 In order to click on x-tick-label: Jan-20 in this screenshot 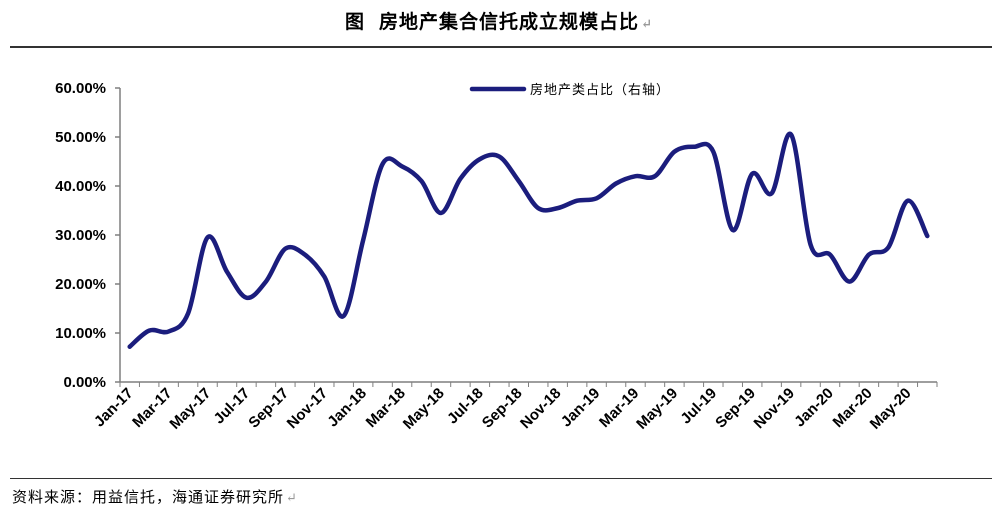, I will do `click(814, 408)`.